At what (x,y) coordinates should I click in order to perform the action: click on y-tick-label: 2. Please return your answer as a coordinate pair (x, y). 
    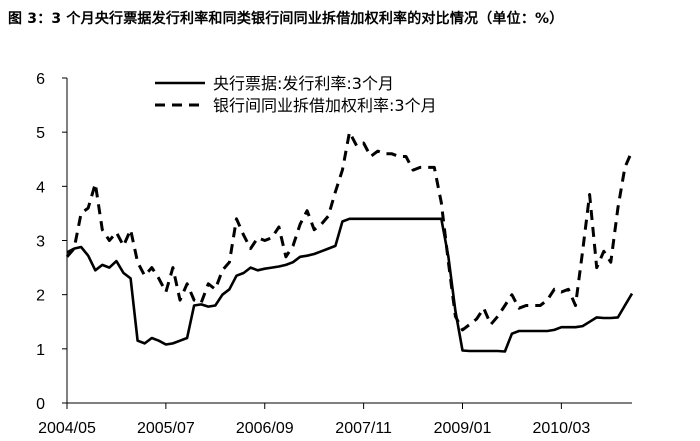
    Looking at the image, I should click on (40, 296).